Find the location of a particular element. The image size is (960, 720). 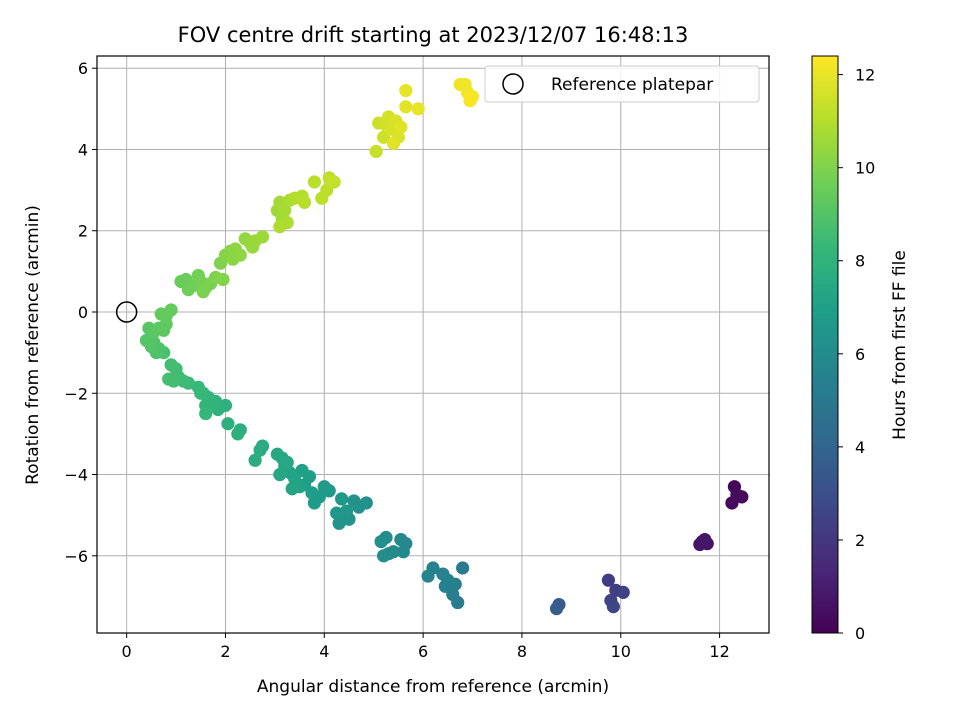

colorbar-tick-label-3: 6 is located at coordinates (860, 354).